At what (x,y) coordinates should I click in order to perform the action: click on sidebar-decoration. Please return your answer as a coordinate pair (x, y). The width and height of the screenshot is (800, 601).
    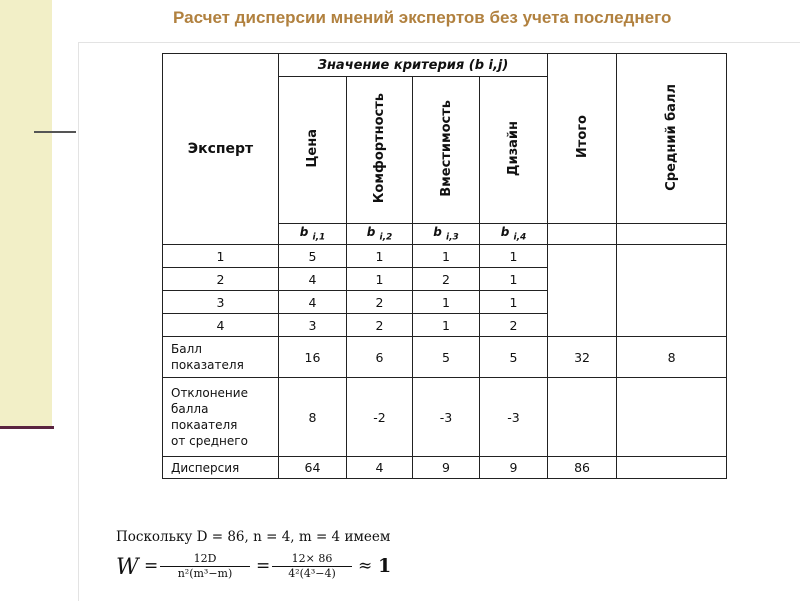
    Looking at the image, I should click on (26, 214).